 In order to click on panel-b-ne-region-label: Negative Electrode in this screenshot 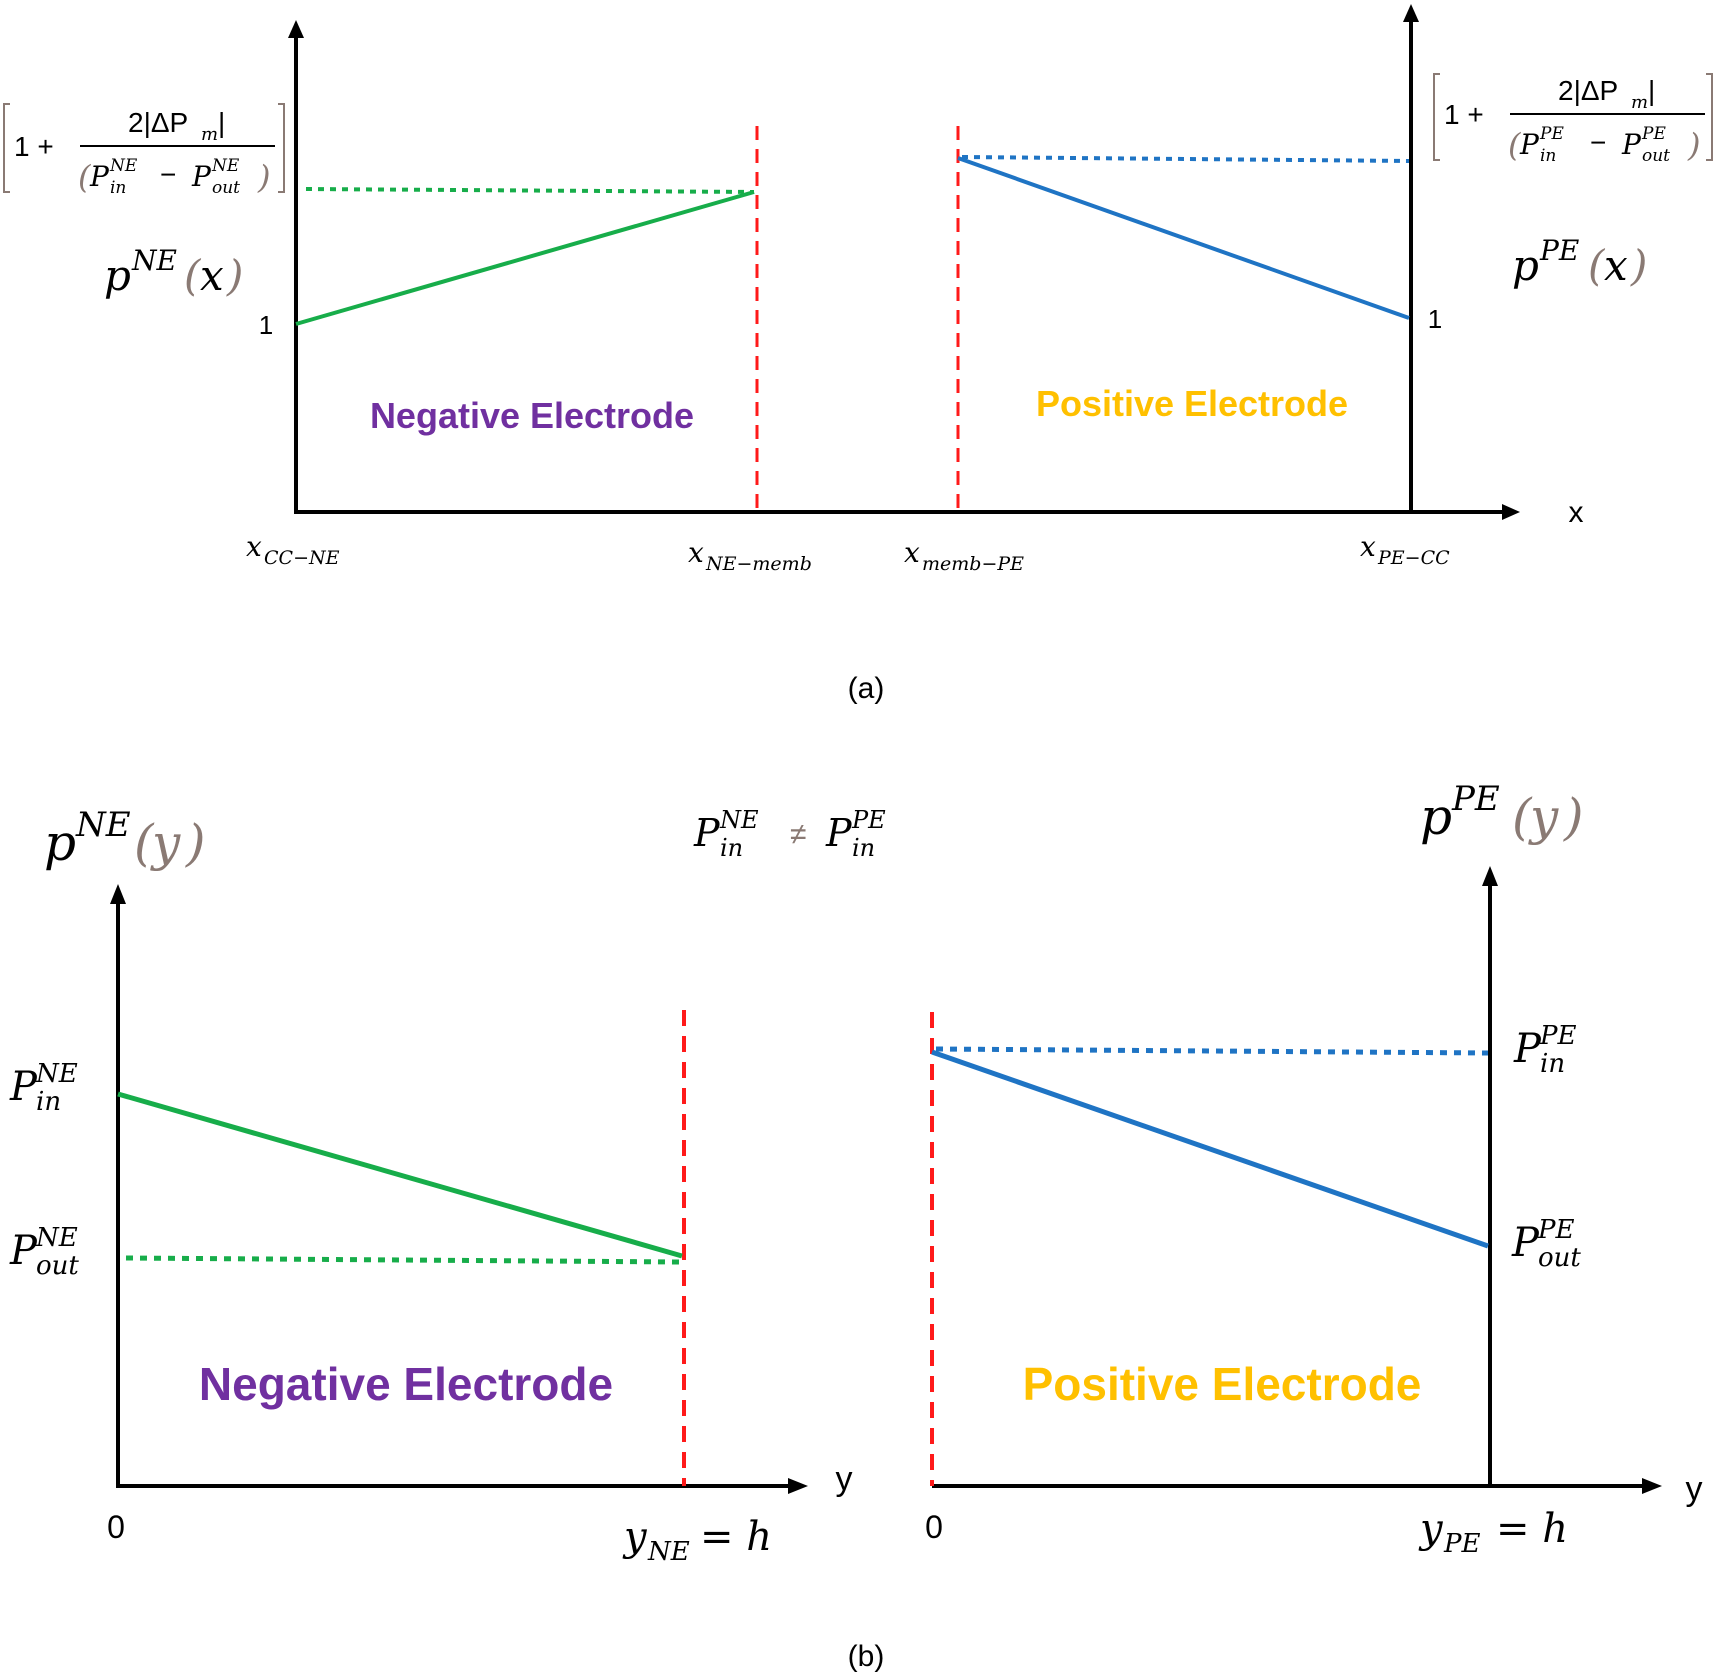, I will do `click(406, 1384)`.